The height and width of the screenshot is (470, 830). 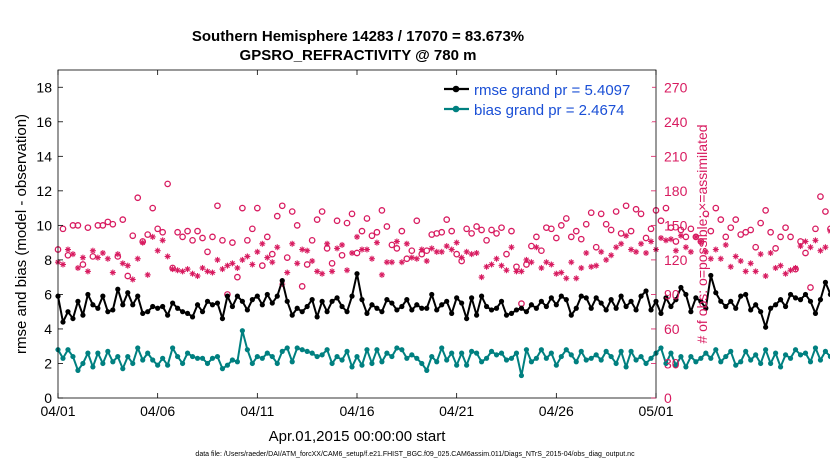 I want to click on legend-rmse-label: rmse grand pr = 5.4097, so click(x=552, y=90).